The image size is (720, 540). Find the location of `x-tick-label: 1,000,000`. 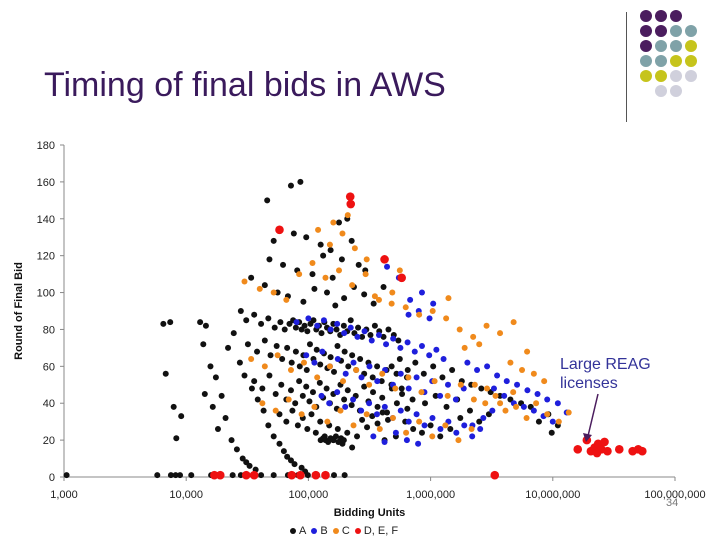

x-tick-label: 1,000,000 is located at coordinates (430, 495).